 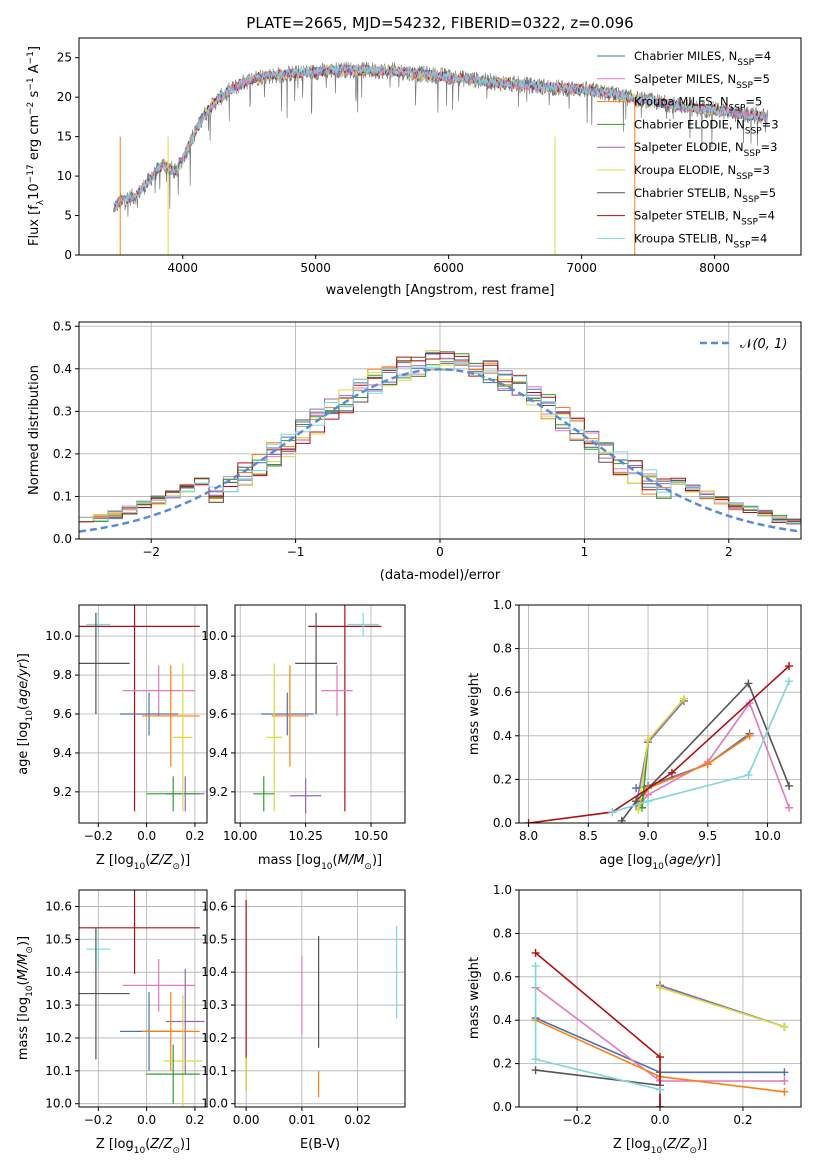 What do you see at coordinates (588, 836) in the screenshot?
I see `x-tick-label: 8.5` at bounding box center [588, 836].